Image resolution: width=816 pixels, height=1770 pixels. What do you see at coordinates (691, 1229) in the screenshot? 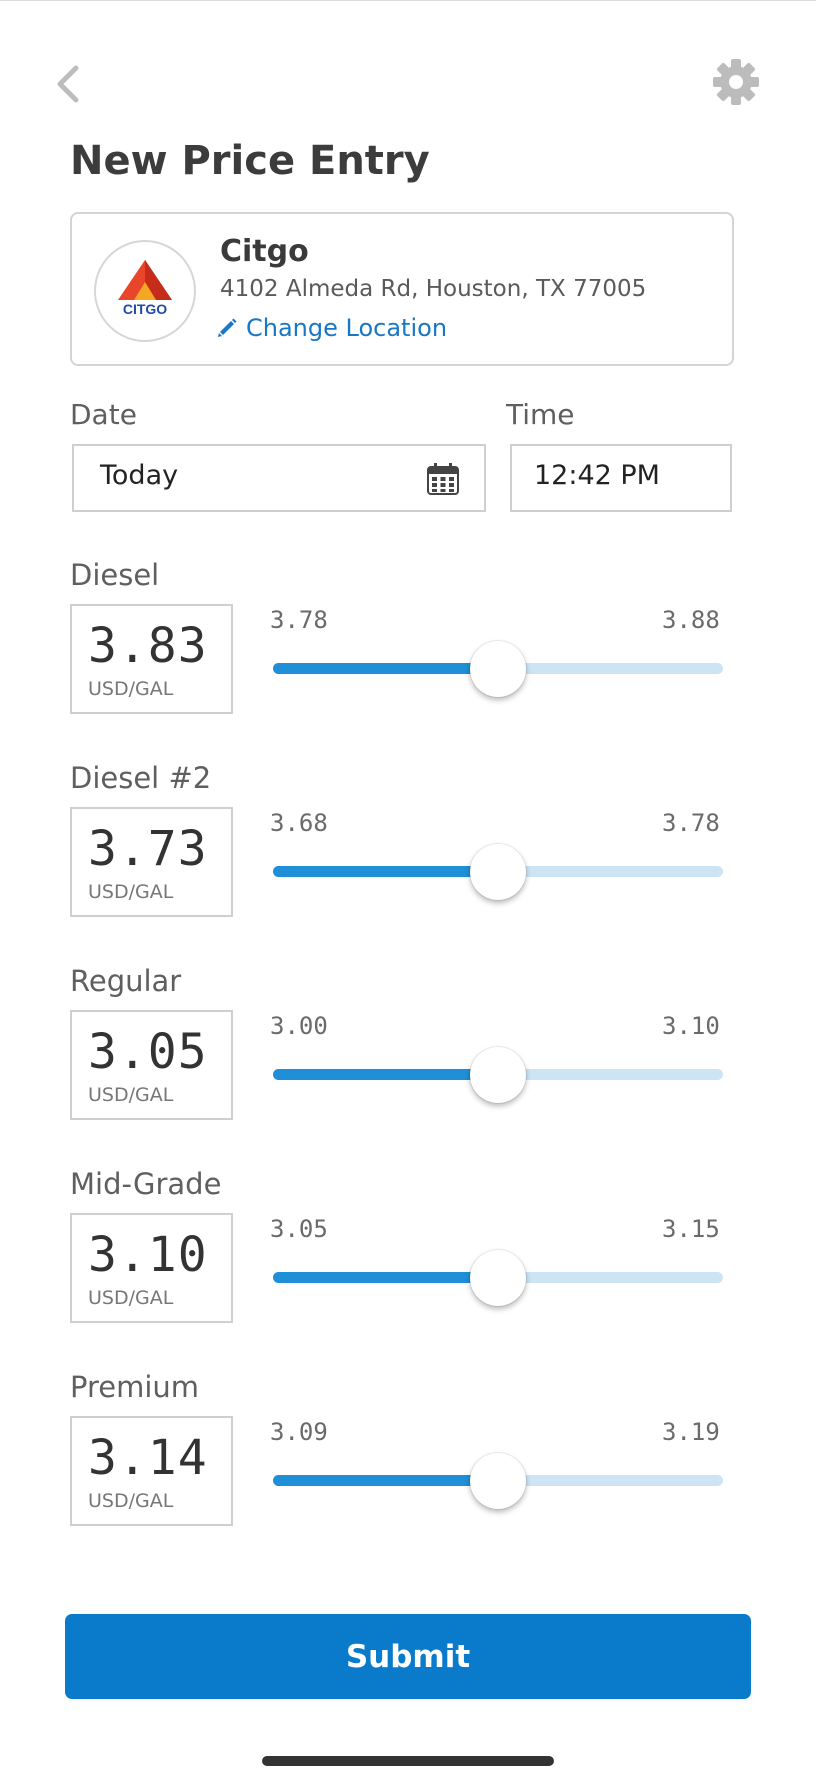
I see `range-max-mid-grade: 3.15` at bounding box center [691, 1229].